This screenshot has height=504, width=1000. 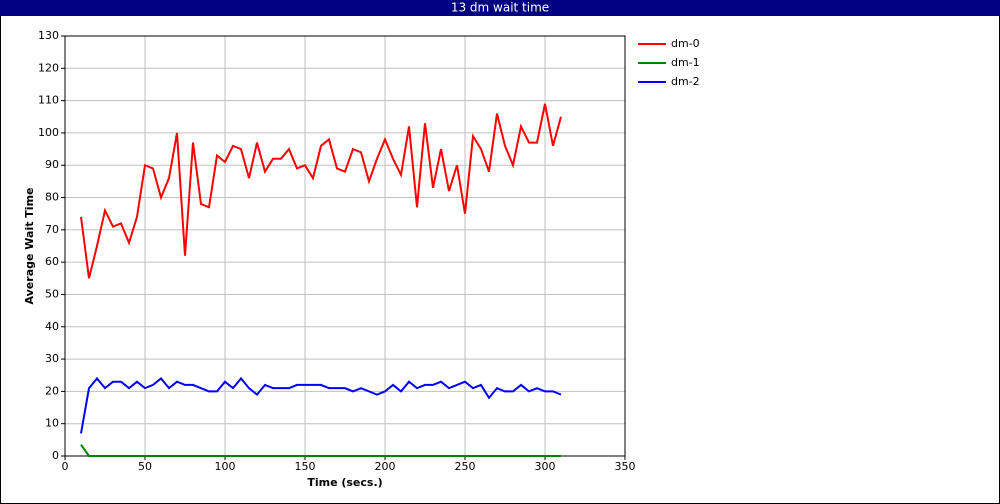 What do you see at coordinates (65, 466) in the screenshot?
I see `x-tick-label: 0` at bounding box center [65, 466].